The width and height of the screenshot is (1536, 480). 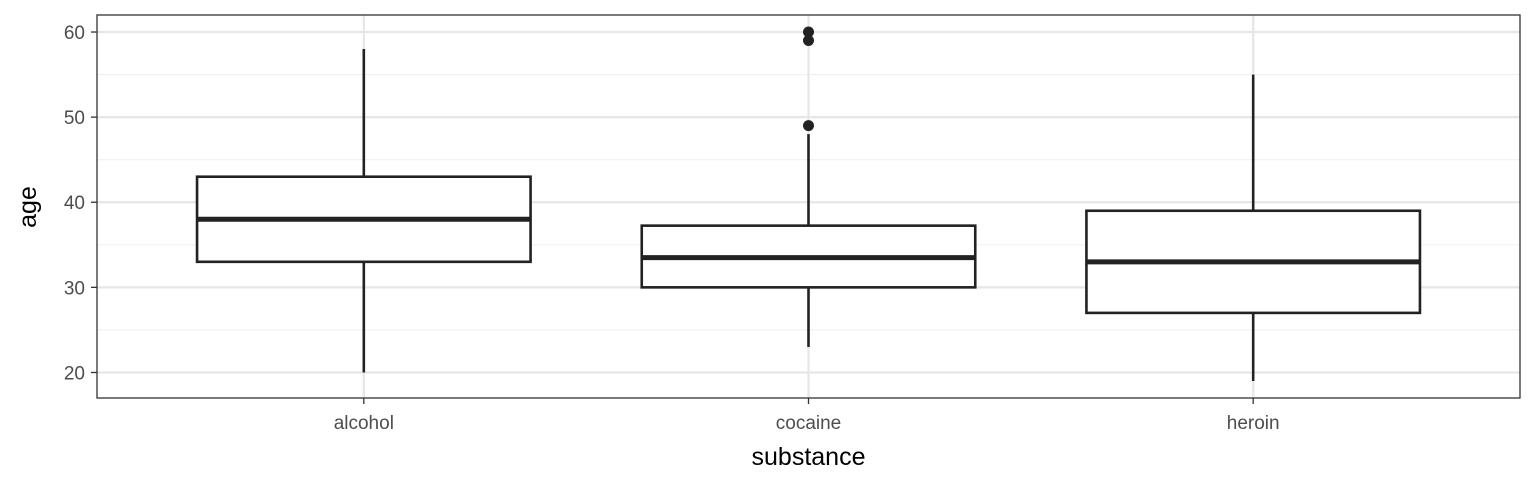 I want to click on y-tick-label: 60, so click(x=74, y=33).